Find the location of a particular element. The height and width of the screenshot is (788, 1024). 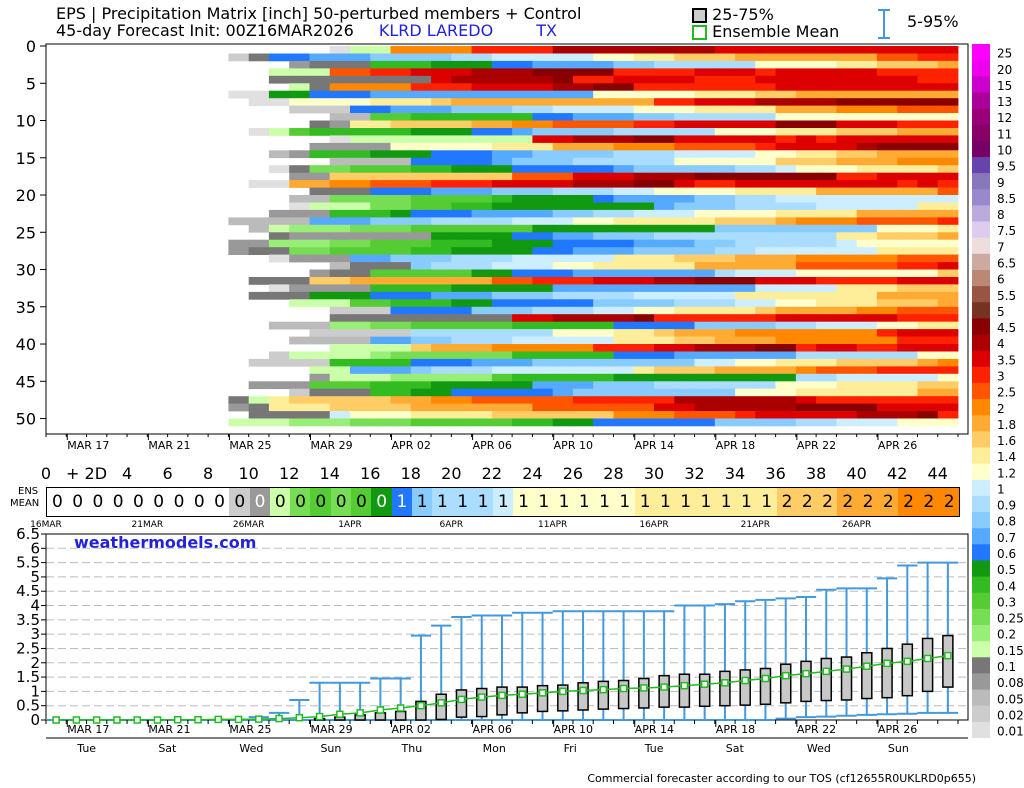

mean-row-date-label: 21MAR is located at coordinates (148, 525).